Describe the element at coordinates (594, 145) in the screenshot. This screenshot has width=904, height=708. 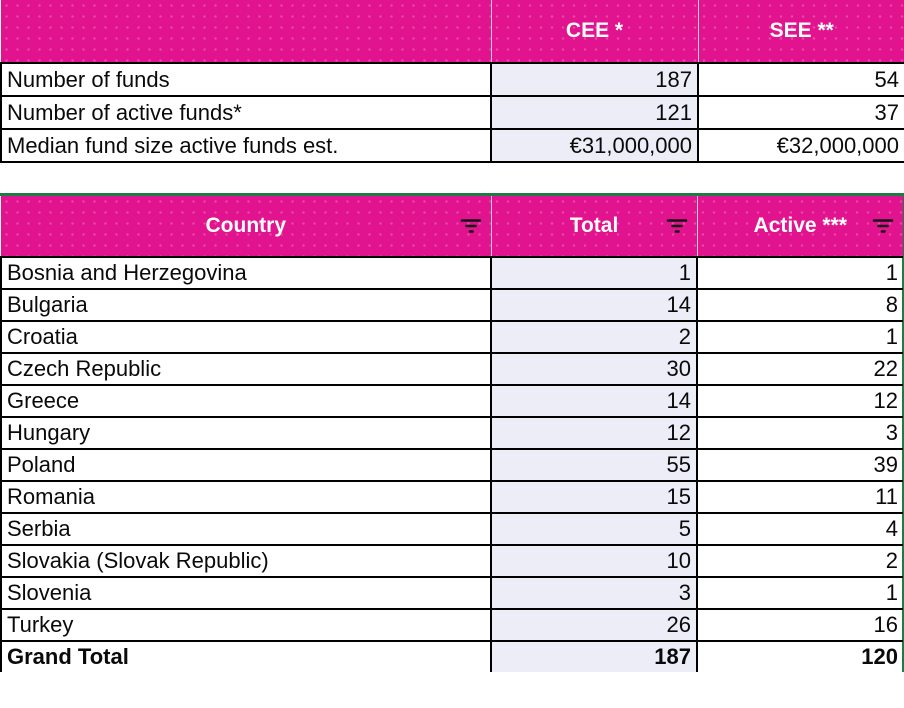
I see `summary-cee-value: €31,000,000` at that location.